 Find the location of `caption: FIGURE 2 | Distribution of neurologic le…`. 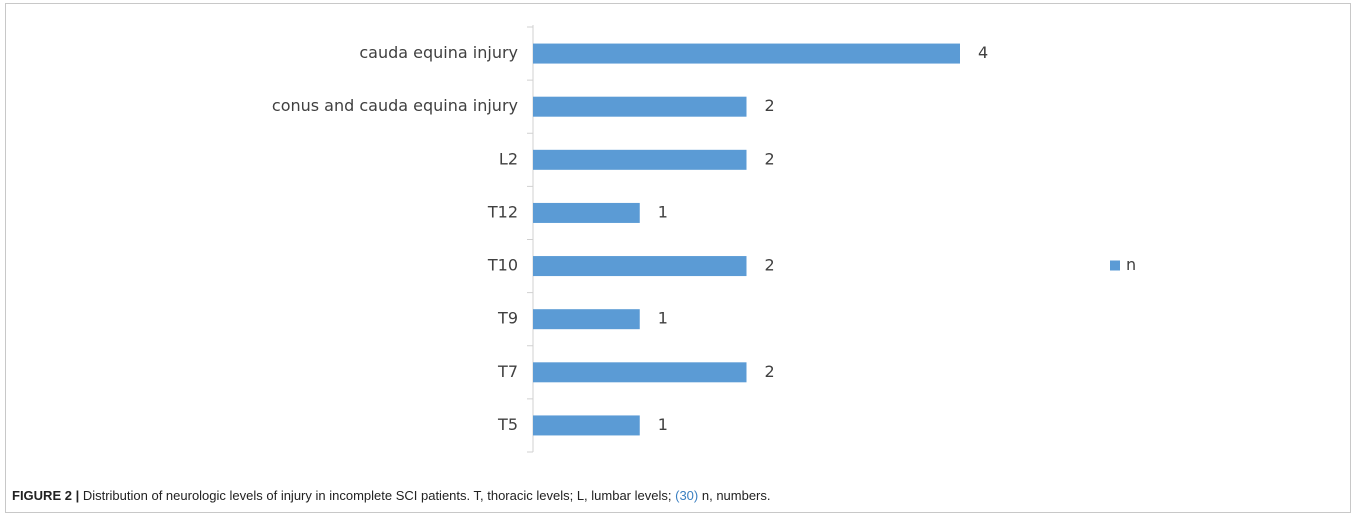

caption: FIGURE 2 | Distribution of neurologic le… is located at coordinates (391, 495).